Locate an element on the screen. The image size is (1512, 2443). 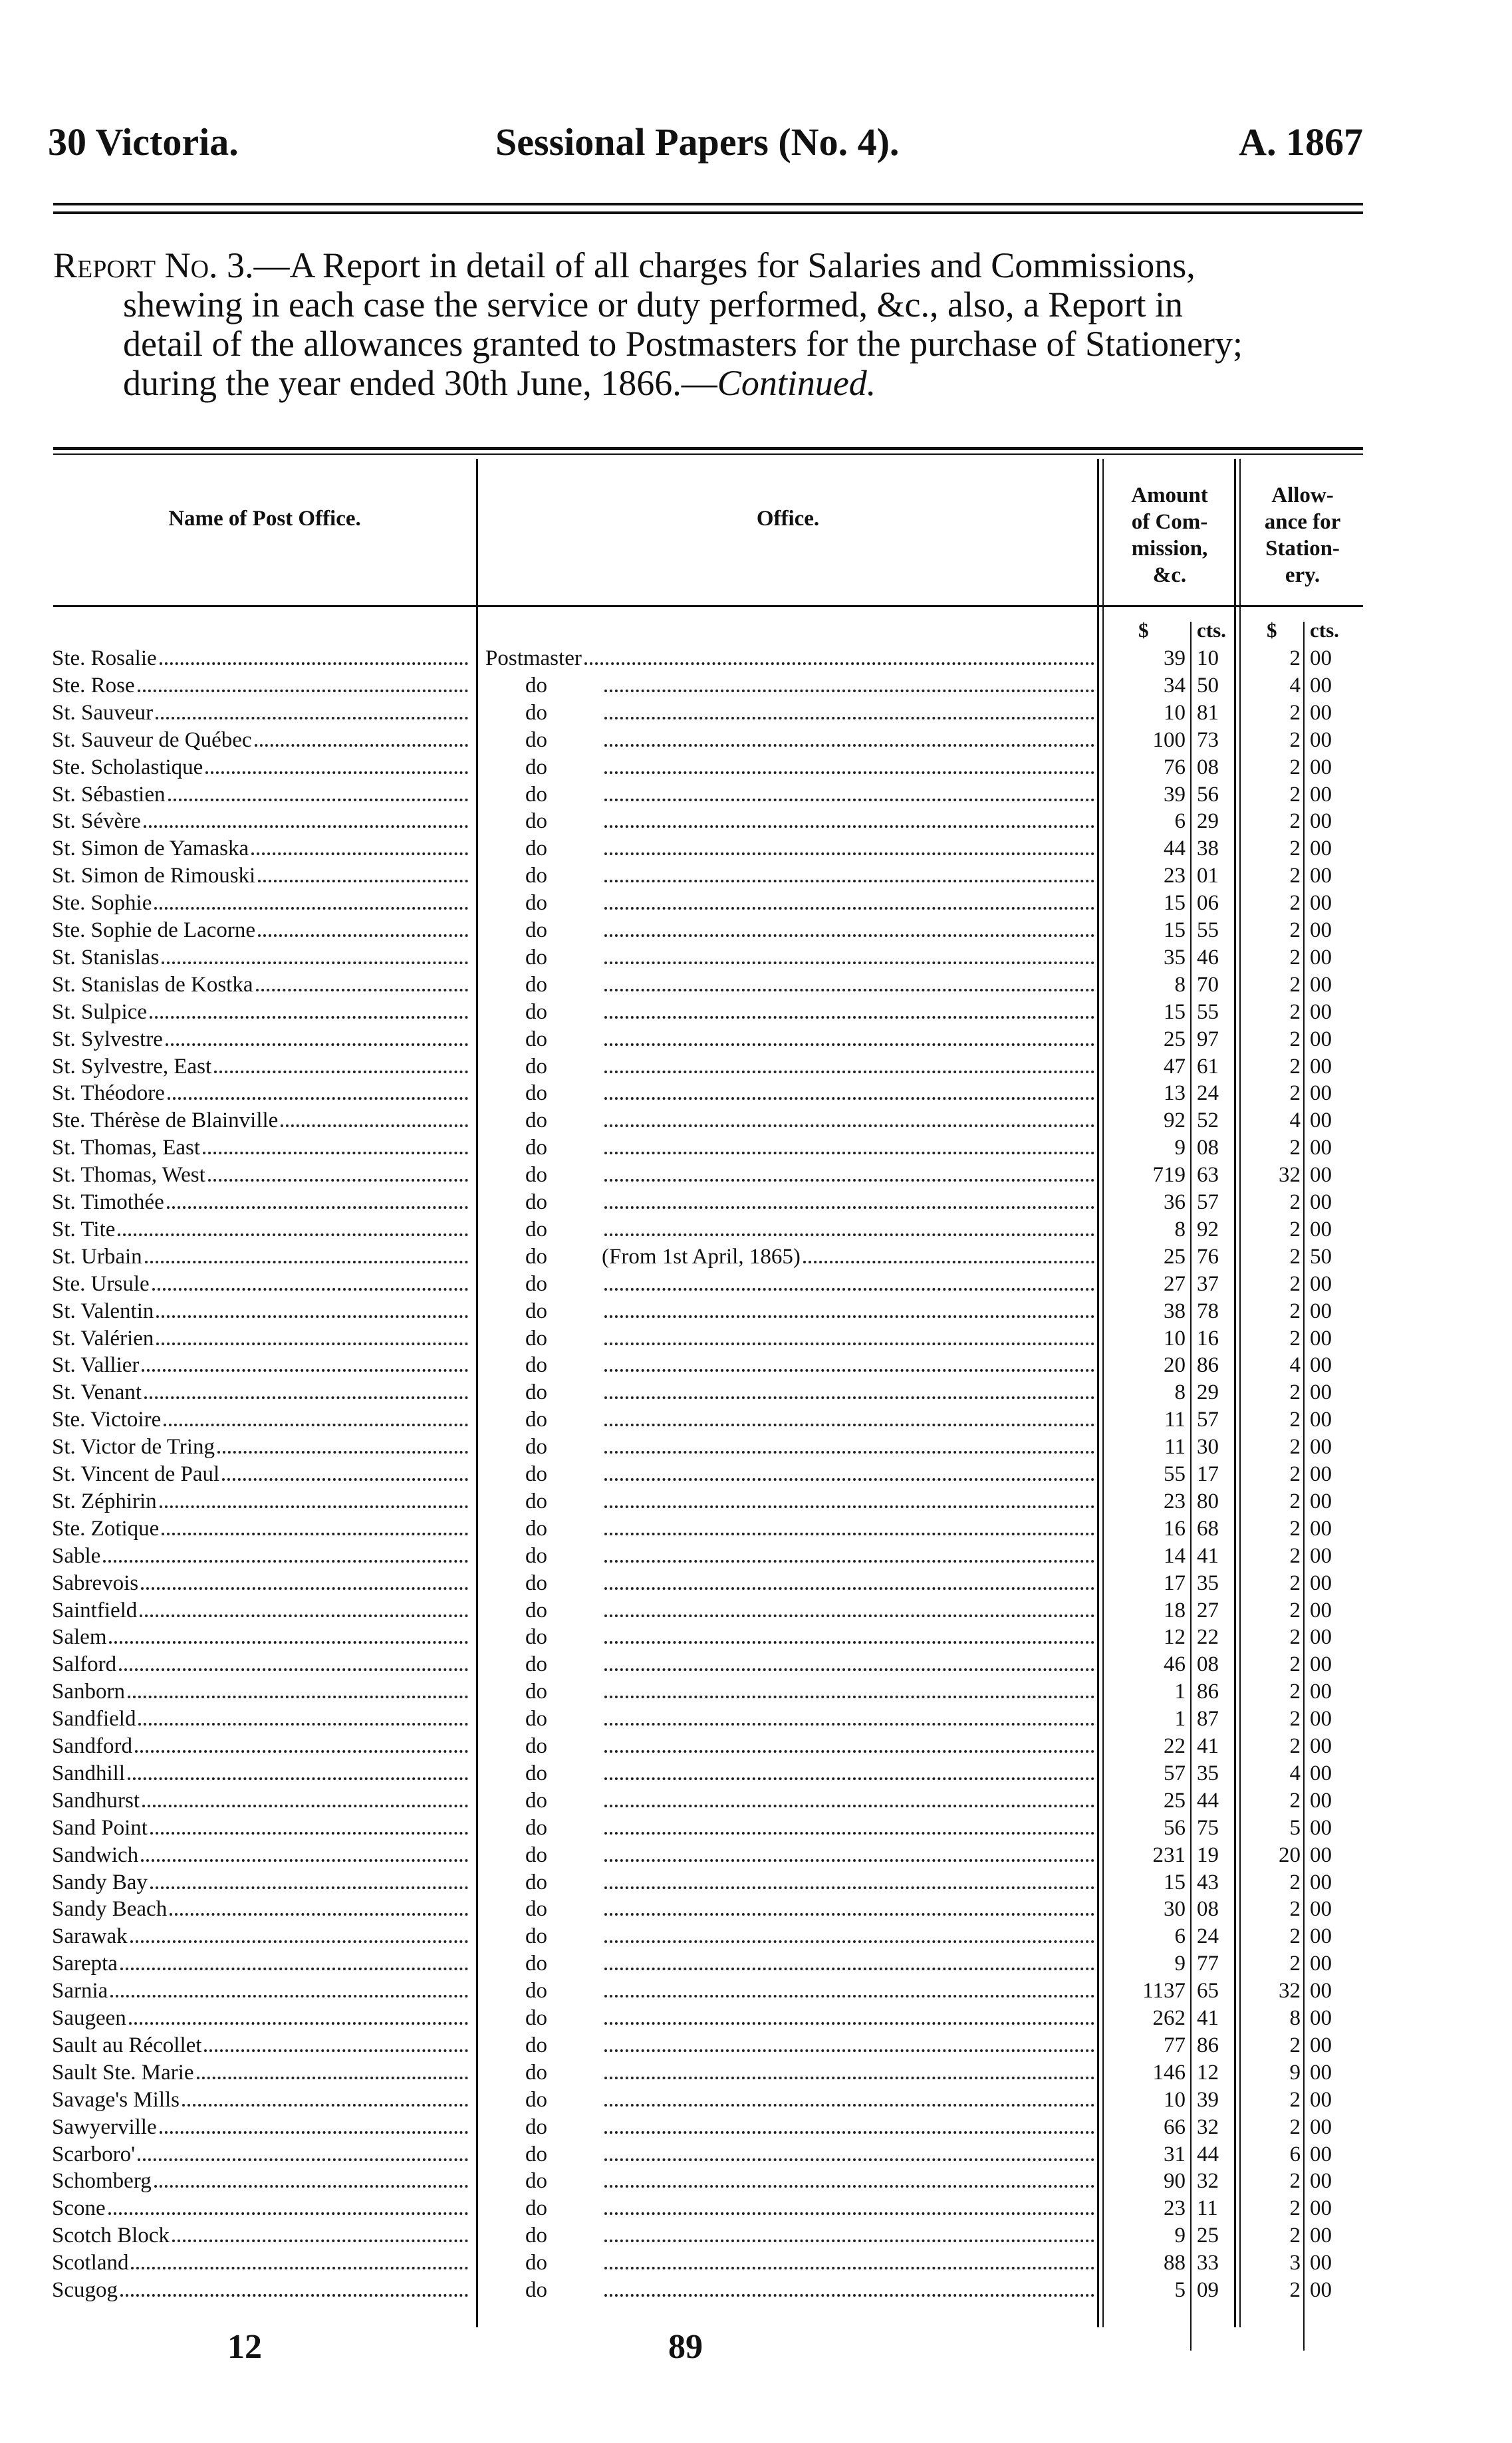
amount-dollars: 15 is located at coordinates (1175, 1882).